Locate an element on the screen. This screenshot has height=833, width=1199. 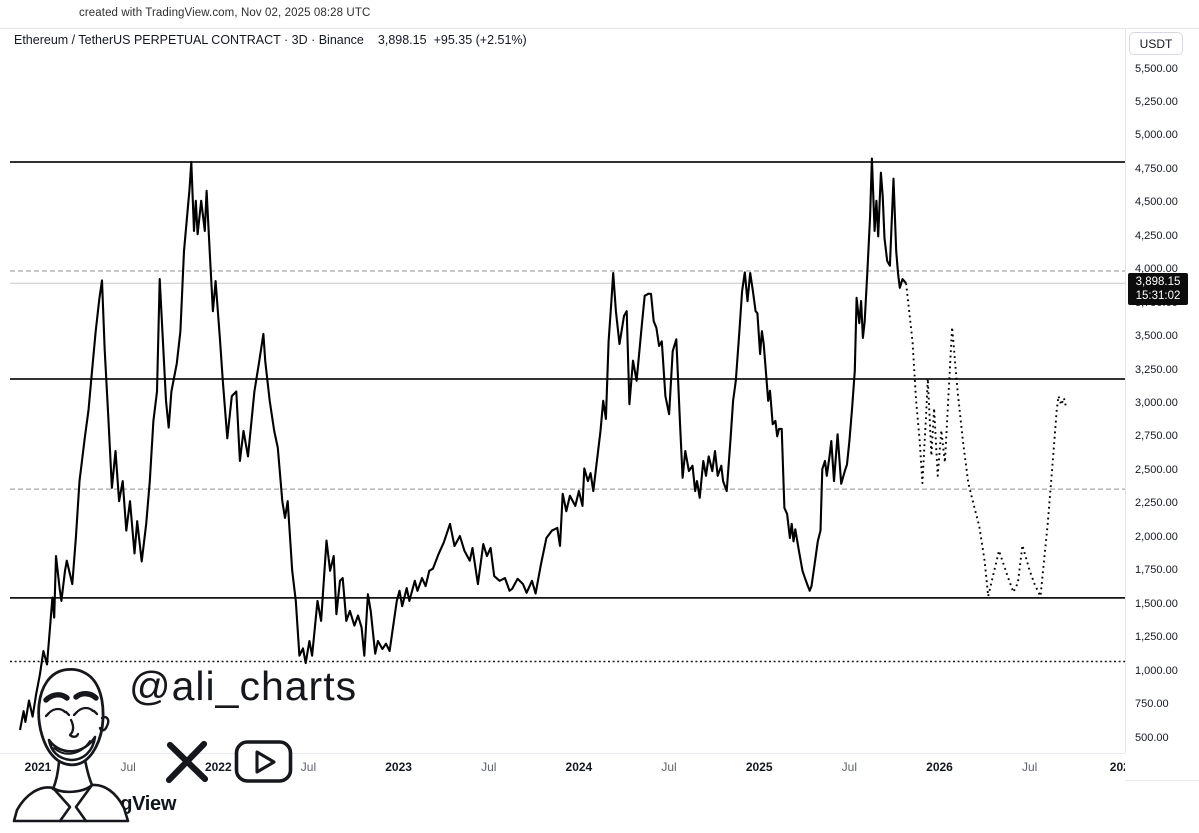
tradingview-logo: TradingView is located at coordinates (102, 804).